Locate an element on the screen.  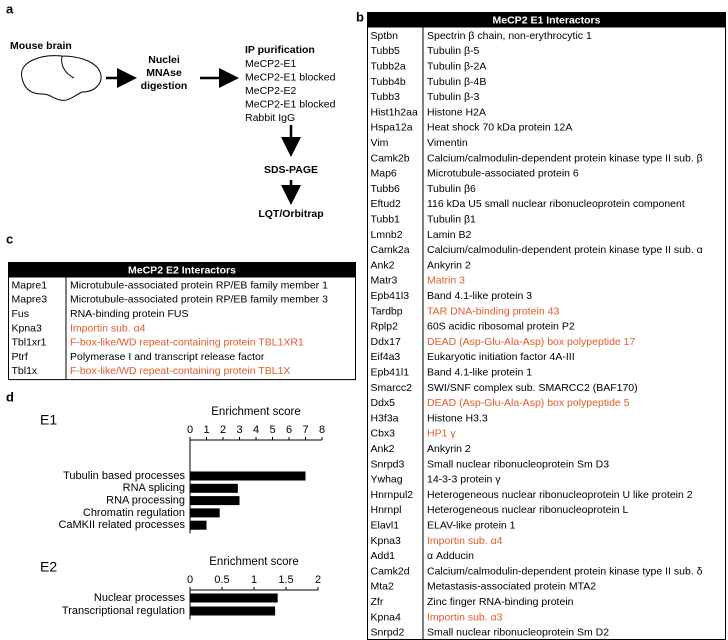
x-tick-label: 4 is located at coordinates (256, 430).